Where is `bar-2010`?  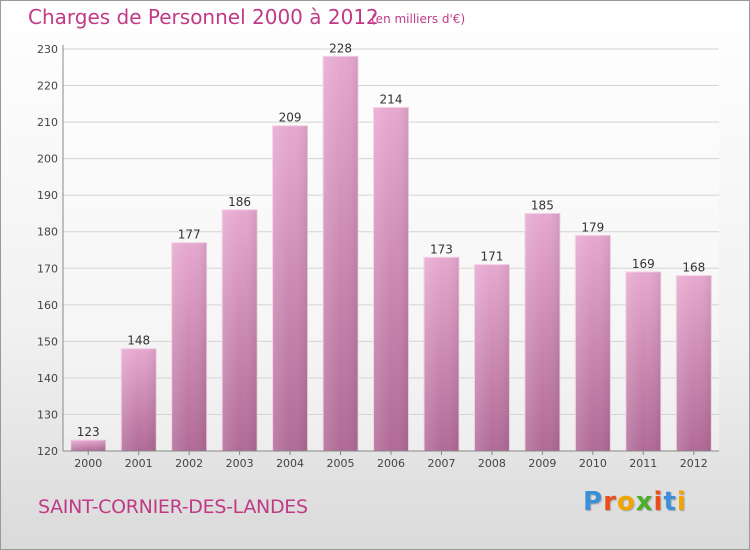 bar-2010 is located at coordinates (592, 343).